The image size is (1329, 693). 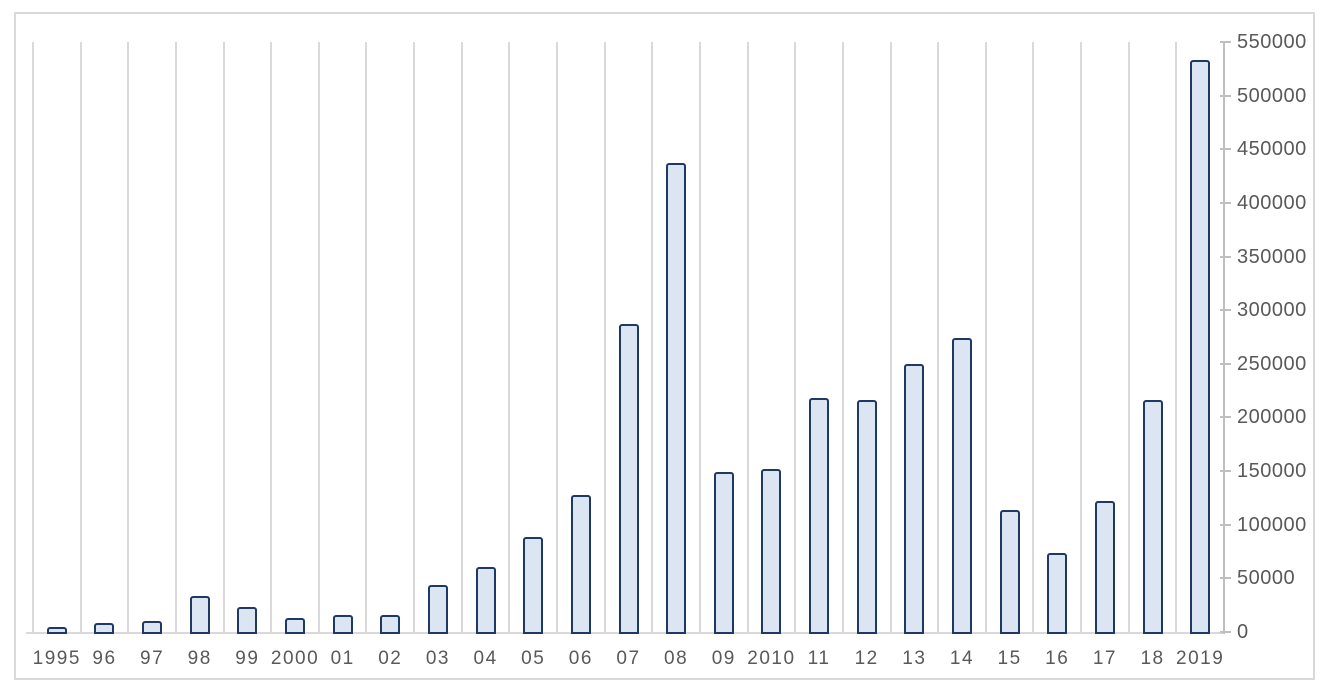 What do you see at coordinates (56, 658) in the screenshot?
I see `x-tick-label: 1995` at bounding box center [56, 658].